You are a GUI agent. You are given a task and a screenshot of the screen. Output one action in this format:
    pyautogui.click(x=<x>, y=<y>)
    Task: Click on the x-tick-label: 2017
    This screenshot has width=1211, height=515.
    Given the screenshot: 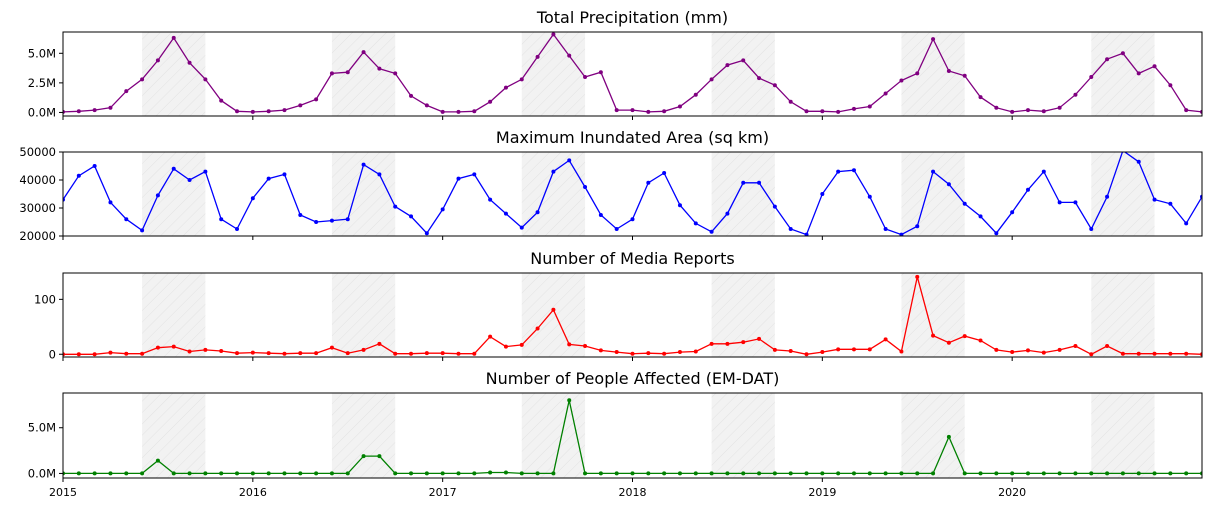 What is the action you would take?
    pyautogui.click(x=443, y=492)
    